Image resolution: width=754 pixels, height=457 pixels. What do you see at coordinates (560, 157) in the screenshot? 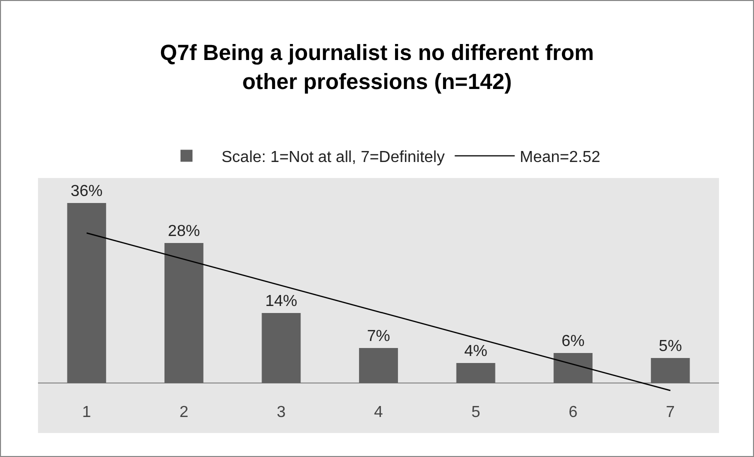
I see `legend-label: Mean=2.52` at bounding box center [560, 157].